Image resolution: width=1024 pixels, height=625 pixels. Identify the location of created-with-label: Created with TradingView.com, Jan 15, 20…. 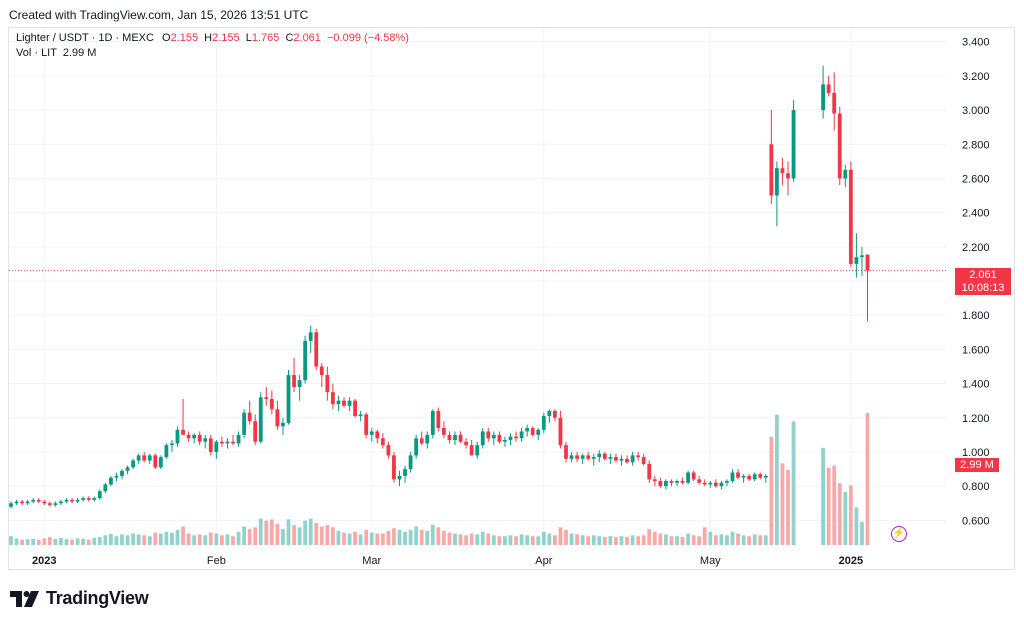
(159, 15).